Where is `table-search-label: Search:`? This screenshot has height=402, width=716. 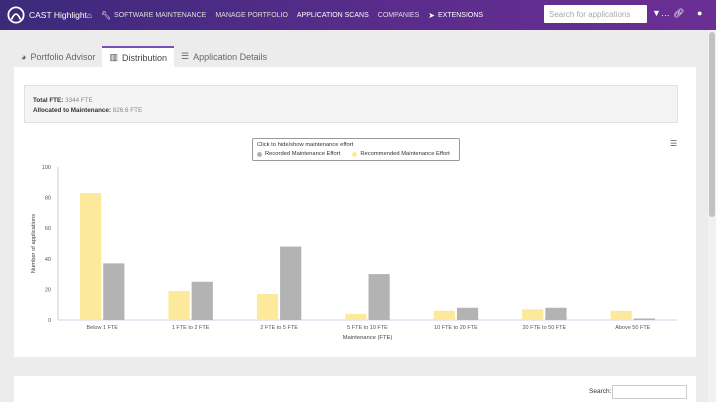
table-search-label: Search: is located at coordinates (600, 391).